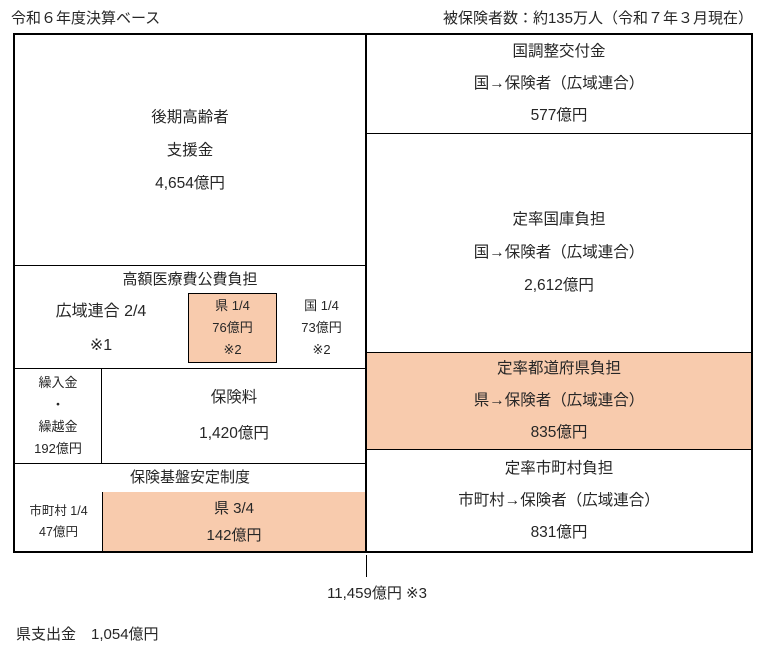 The width and height of the screenshot is (765, 653). What do you see at coordinates (101, 311) in the screenshot?
I see `cell-union-share-line: 広域連合 2/4` at bounding box center [101, 311].